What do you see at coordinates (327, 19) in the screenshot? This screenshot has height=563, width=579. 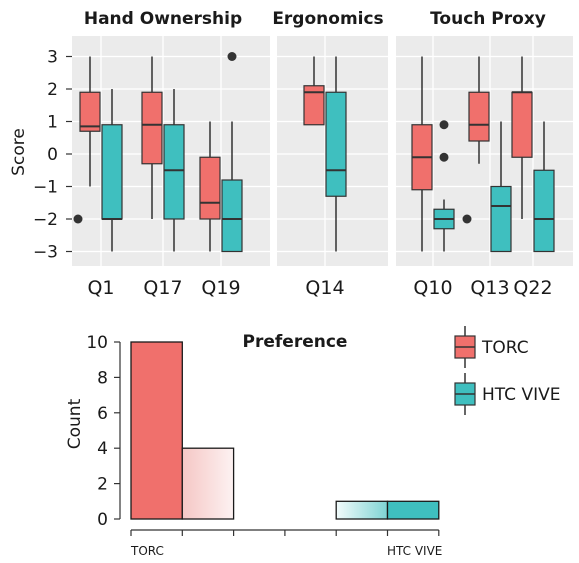 I see `facet-title-ergonomics: Ergonomics` at bounding box center [327, 19].